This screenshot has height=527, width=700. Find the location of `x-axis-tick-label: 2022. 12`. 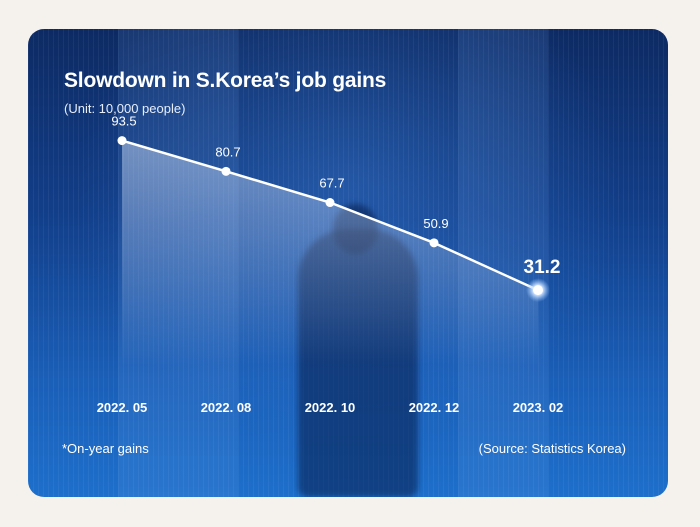

x-axis-tick-label: 2022. 12 is located at coordinates (434, 407).